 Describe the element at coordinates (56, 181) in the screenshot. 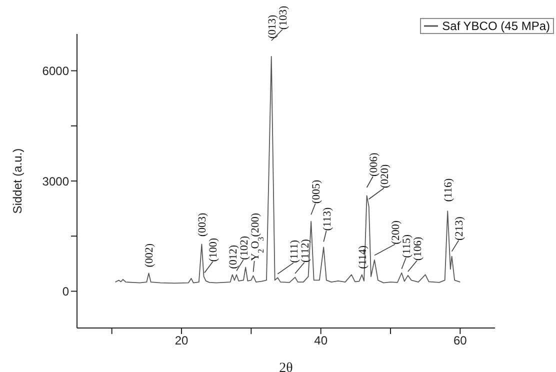

I see `y-tick-label: 3000` at that location.